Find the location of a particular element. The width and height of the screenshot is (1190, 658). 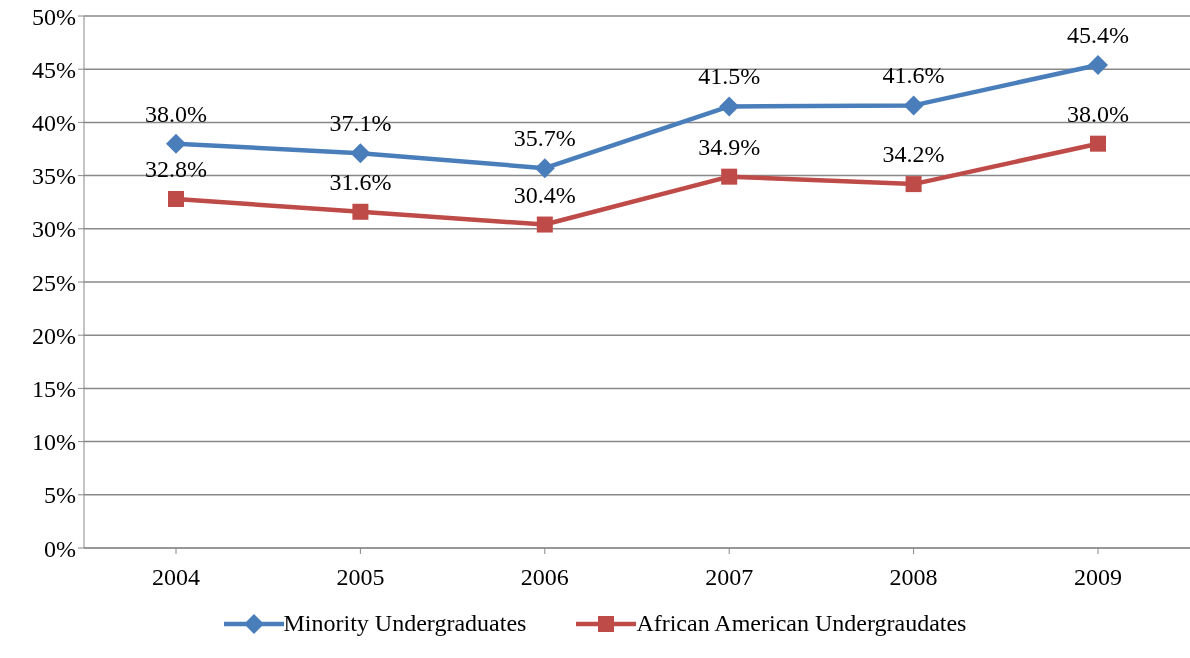

x-tick-label: 2004 is located at coordinates (176, 577).